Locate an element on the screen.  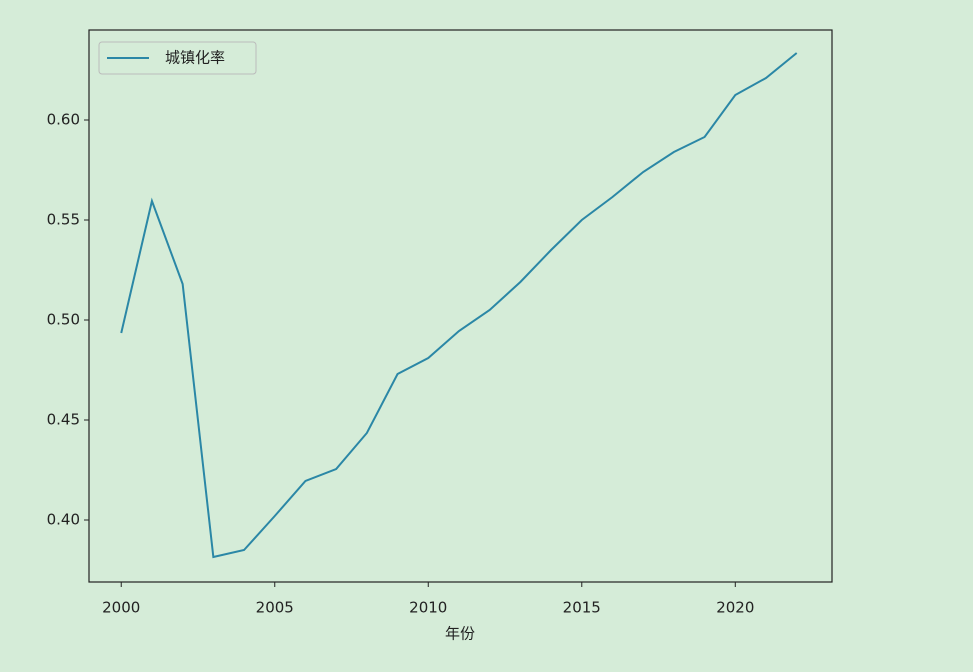
x-tick-label: 2015 is located at coordinates (582, 608).